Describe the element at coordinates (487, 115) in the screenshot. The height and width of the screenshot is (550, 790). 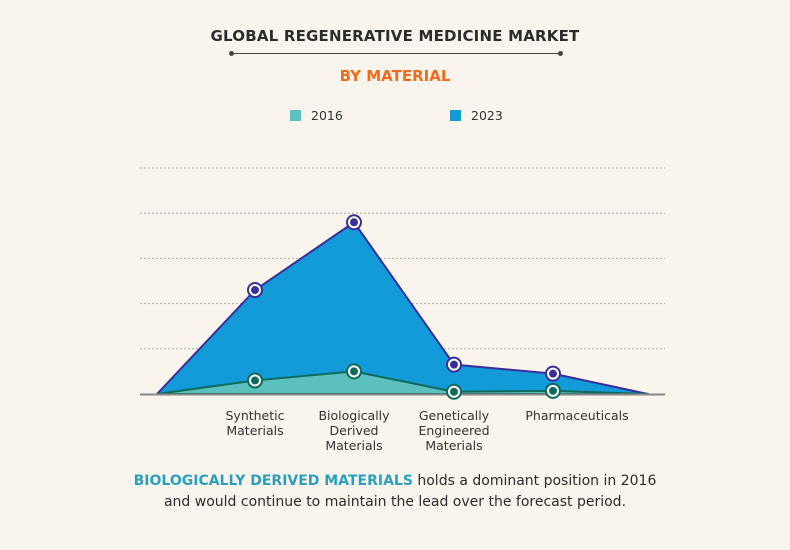
I see `legend-label-2023: 2023` at that location.